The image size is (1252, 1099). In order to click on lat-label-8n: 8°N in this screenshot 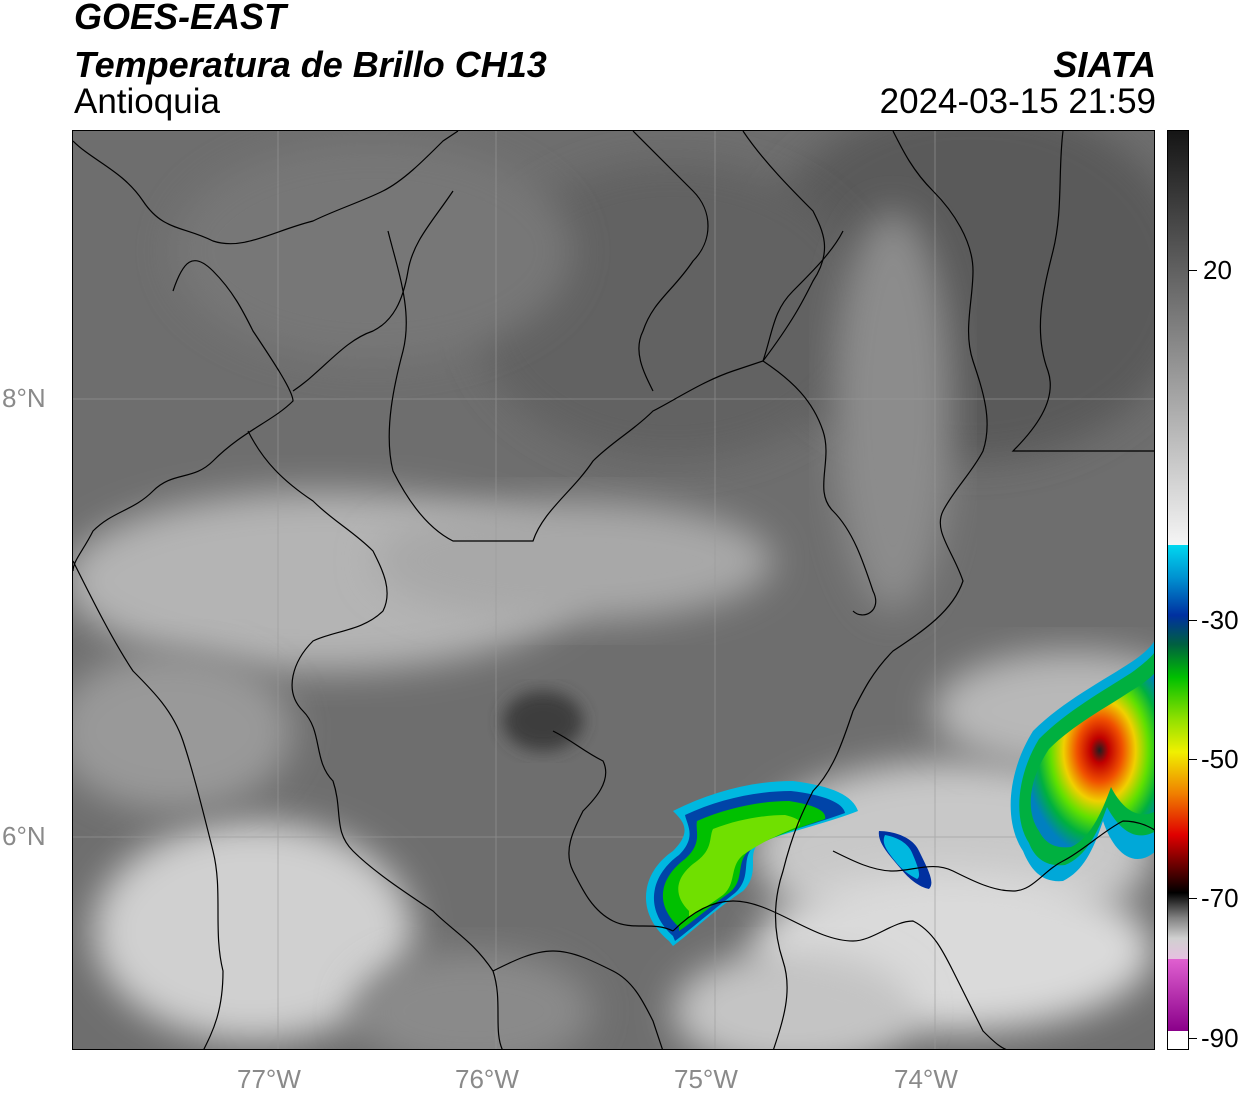, I will do `click(24, 398)`.